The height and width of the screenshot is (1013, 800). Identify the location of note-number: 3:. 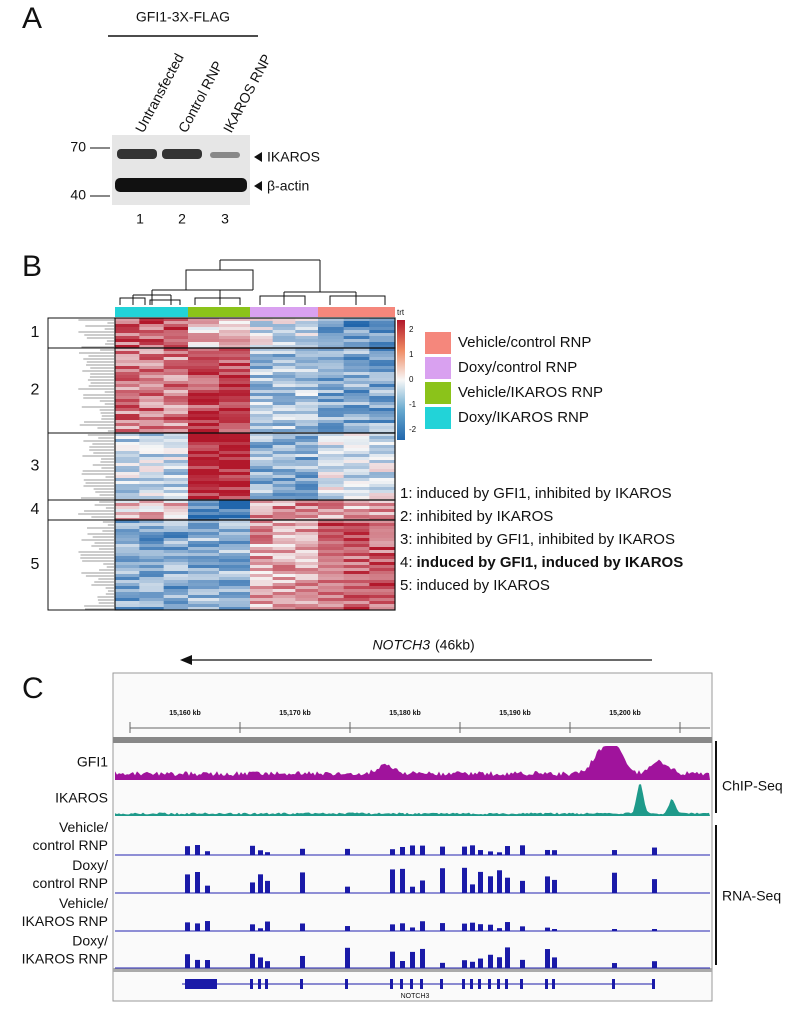
(406, 539).